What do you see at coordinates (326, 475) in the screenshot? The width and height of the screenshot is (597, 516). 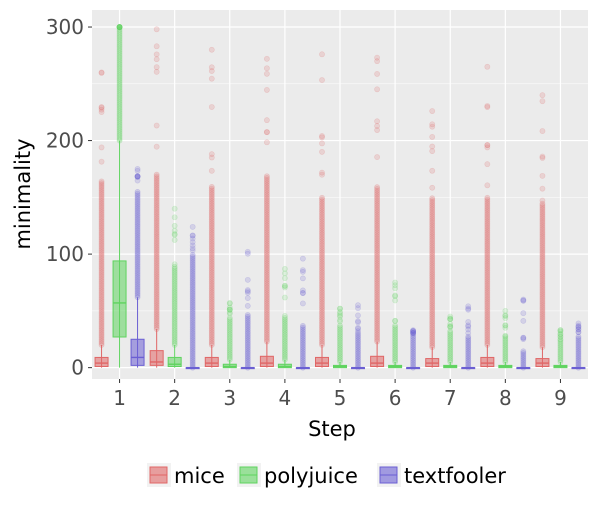 I see `legend: mice polyjuice textfooler` at bounding box center [326, 475].